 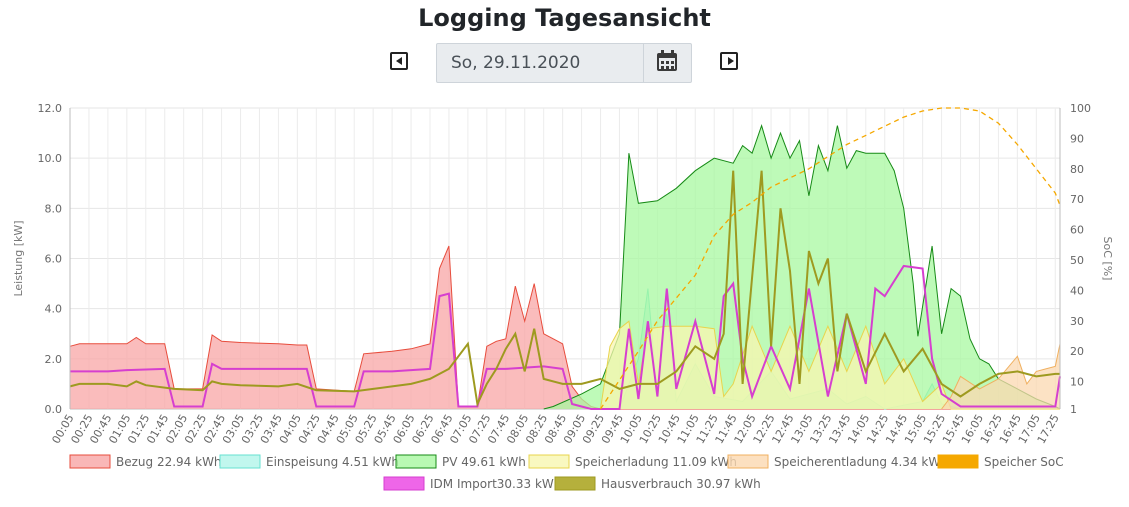 What do you see at coordinates (1077, 199) in the screenshot?
I see `y2-tick-label: 70` at bounding box center [1077, 199].